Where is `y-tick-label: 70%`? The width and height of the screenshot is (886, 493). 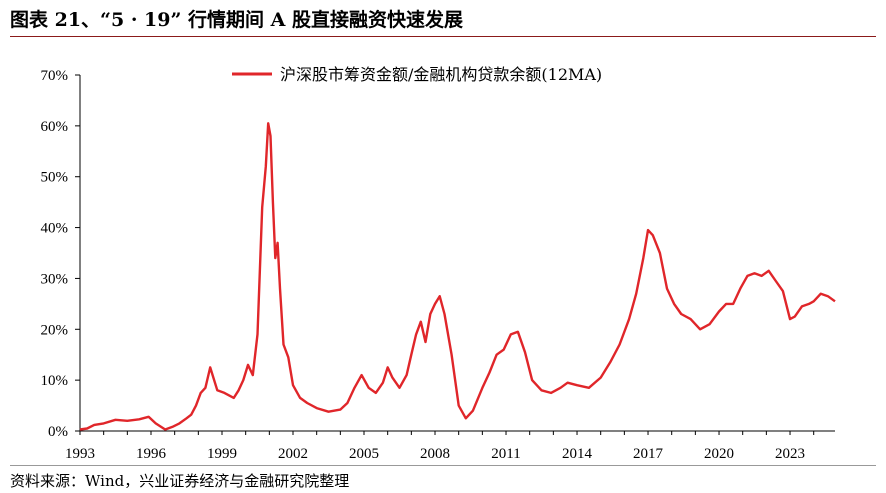 y-tick-label: 70% is located at coordinates (55, 76).